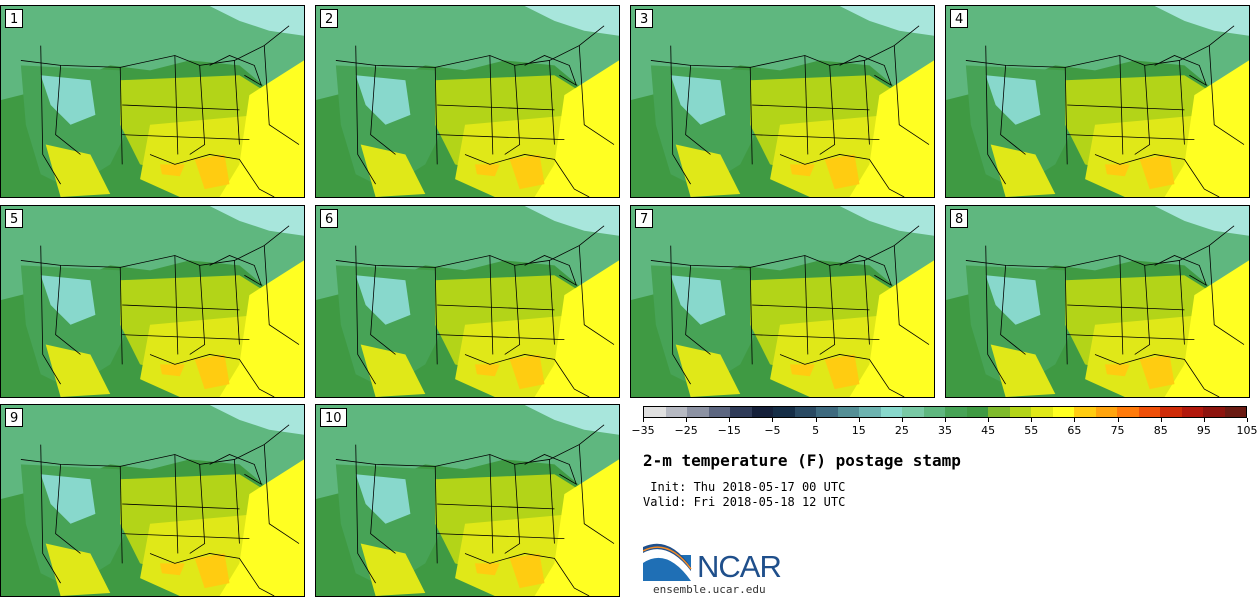 This screenshot has height=597, width=1260. What do you see at coordinates (901, 430) in the screenshot?
I see `colorbar-tick-label: 25` at bounding box center [901, 430].